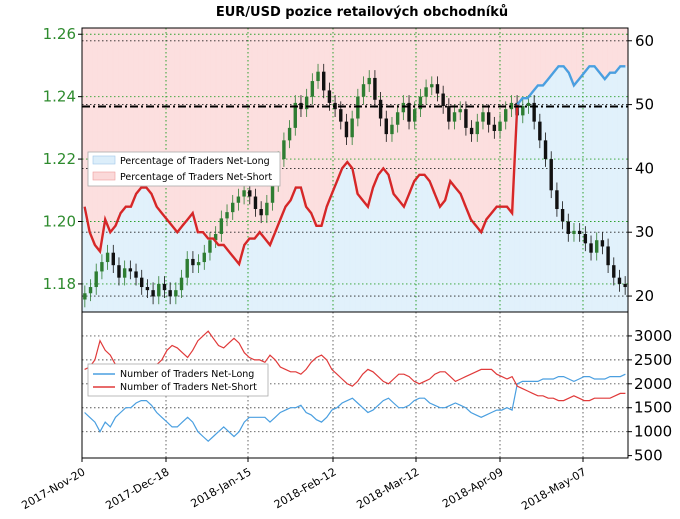  I want to click on right-tick-label: 60, so click(644, 41).